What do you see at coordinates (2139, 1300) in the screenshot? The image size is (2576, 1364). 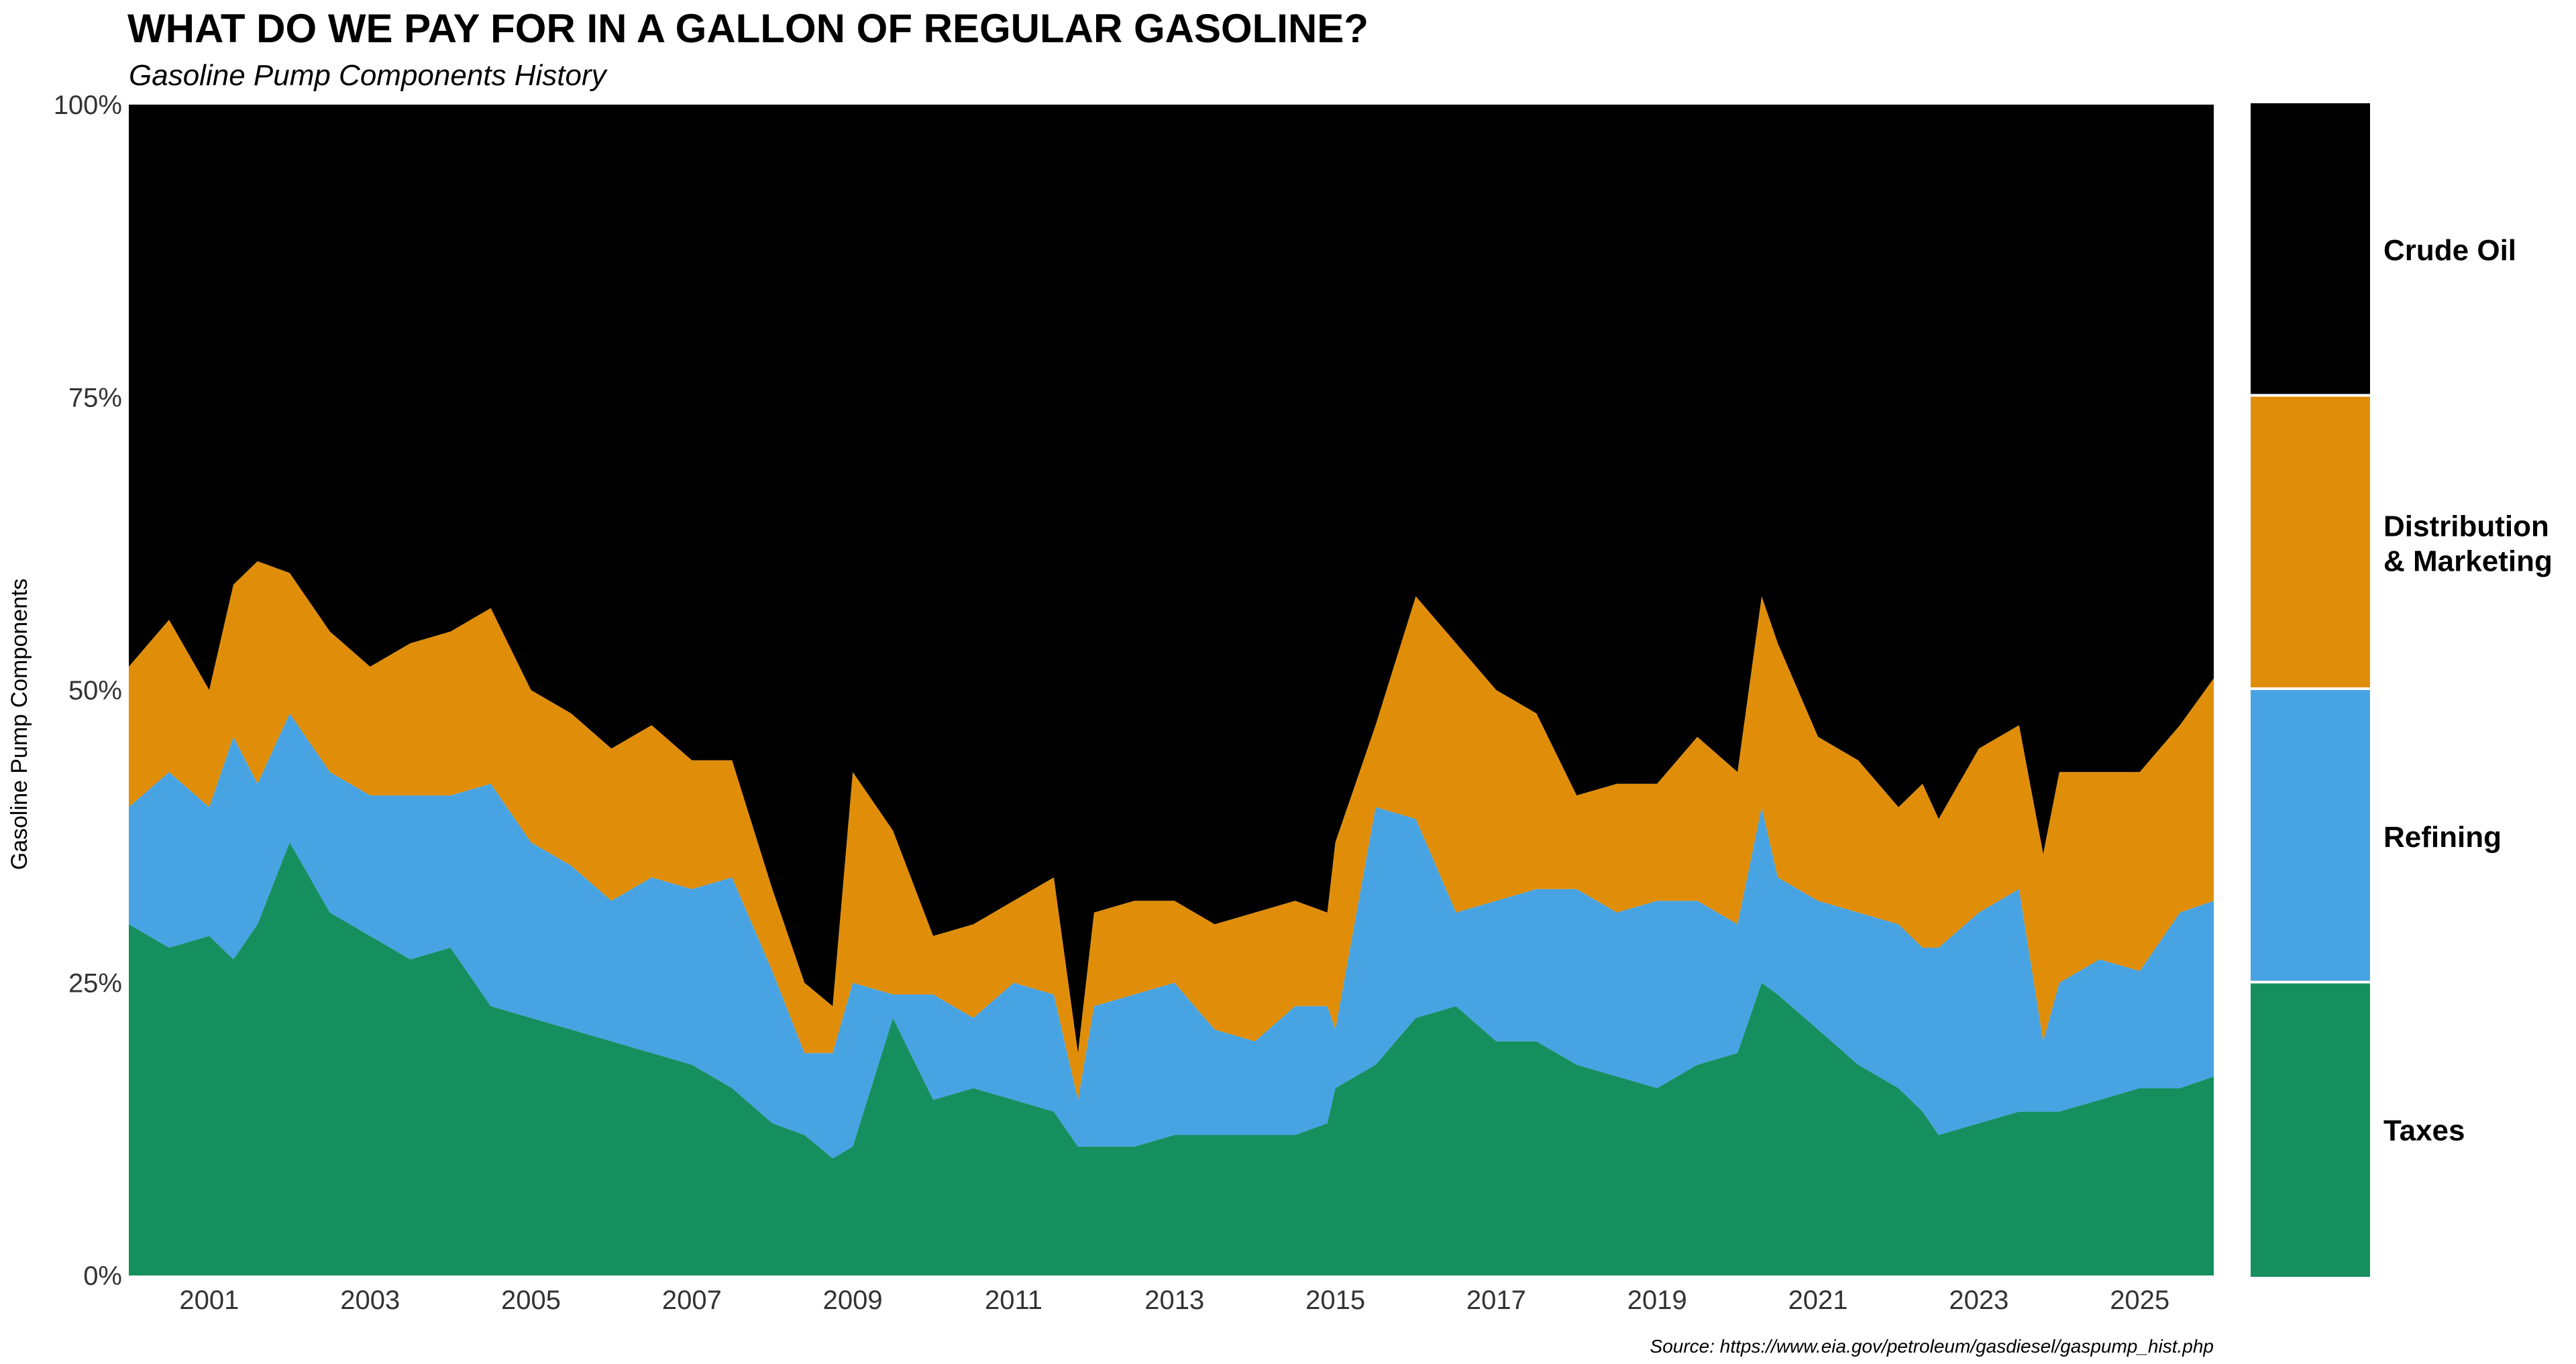 I see `x-tick-label: 2025` at bounding box center [2139, 1300].